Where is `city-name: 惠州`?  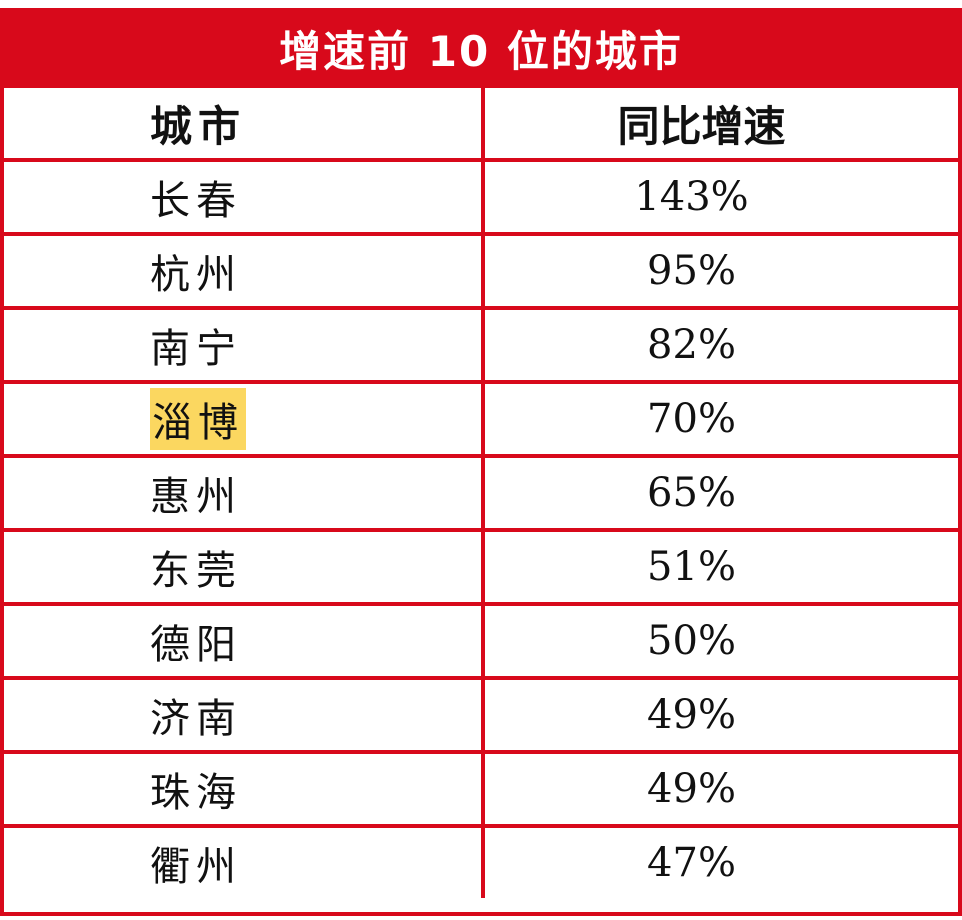
city-name: 惠州 is located at coordinates (196, 497).